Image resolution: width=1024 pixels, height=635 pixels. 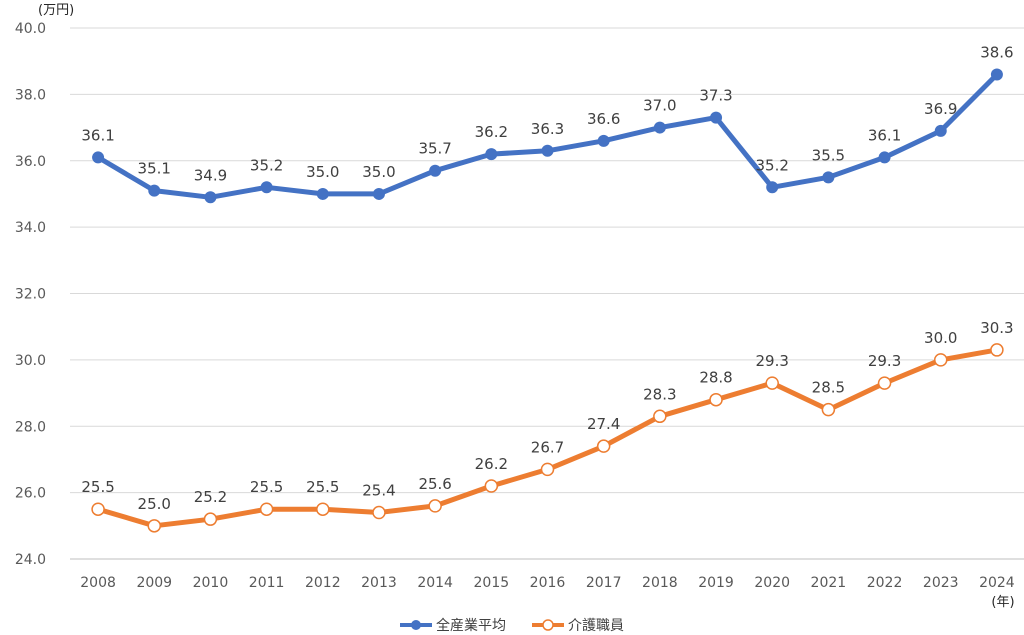 I want to click on legend-item-all-industry: 全産業平均, so click(x=453, y=625).